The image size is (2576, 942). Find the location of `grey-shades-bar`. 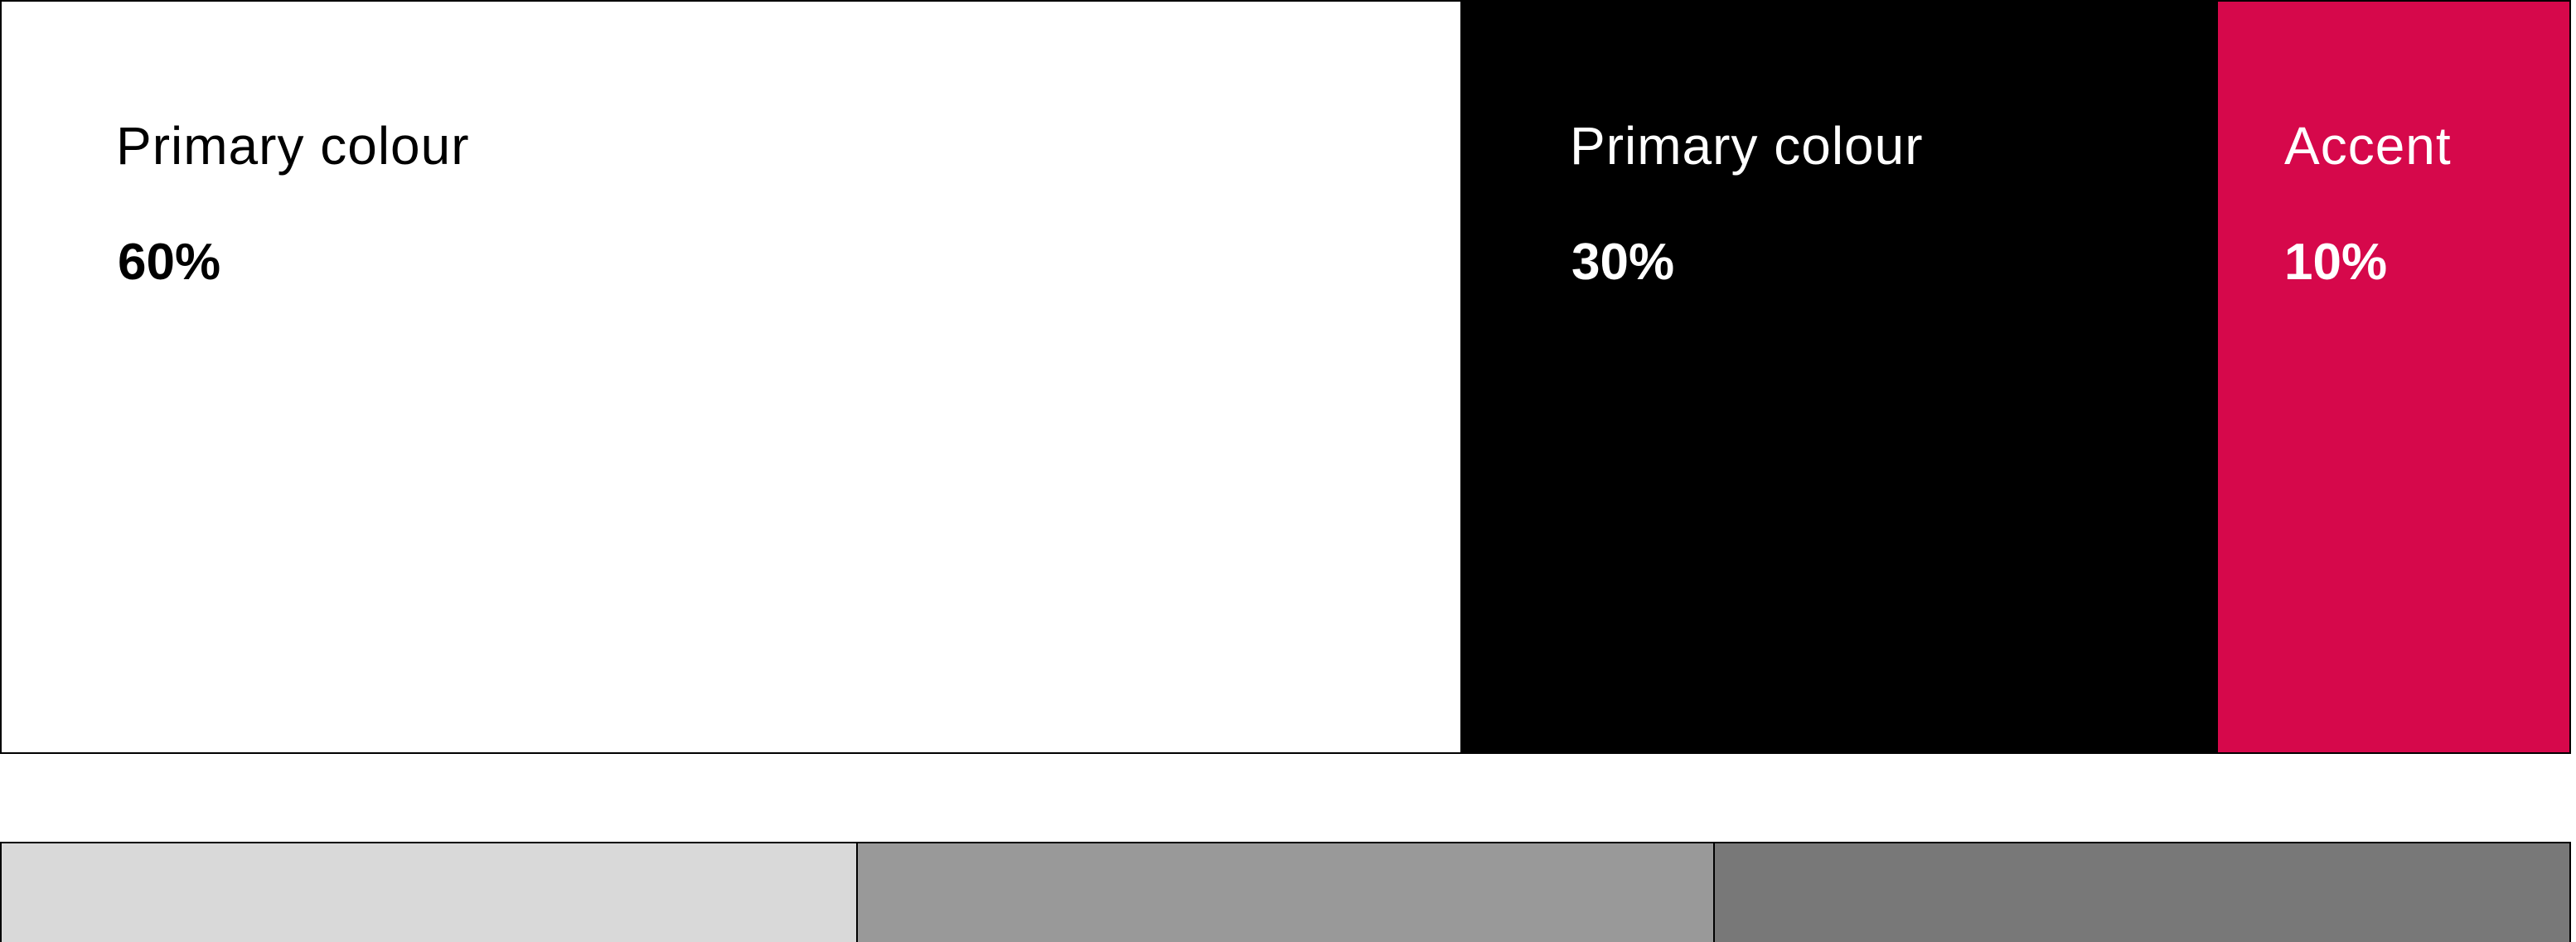

grey-shades-bar is located at coordinates (1285, 892).